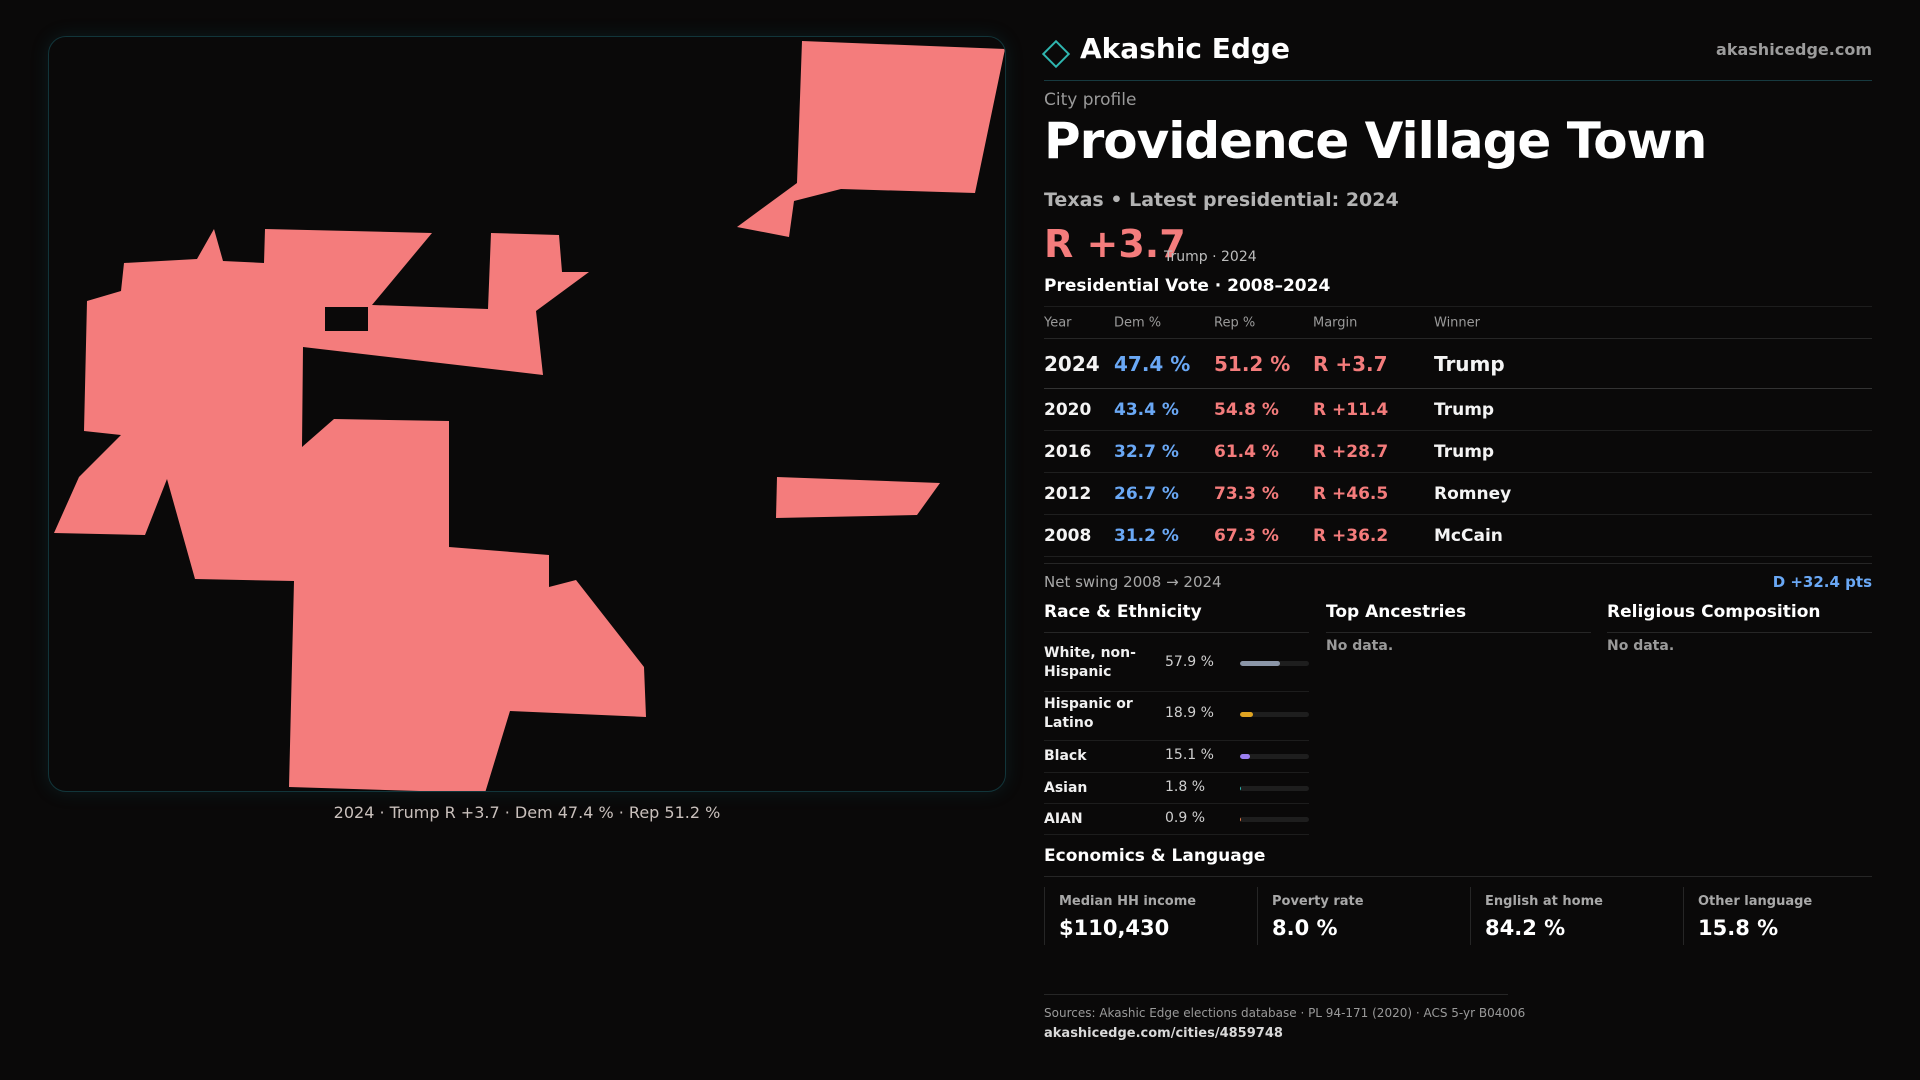 Image resolution: width=1920 pixels, height=1080 pixels. What do you see at coordinates (1221, 200) in the screenshot?
I see `page-subtitle: Texas • Latest presidential: 2024` at bounding box center [1221, 200].